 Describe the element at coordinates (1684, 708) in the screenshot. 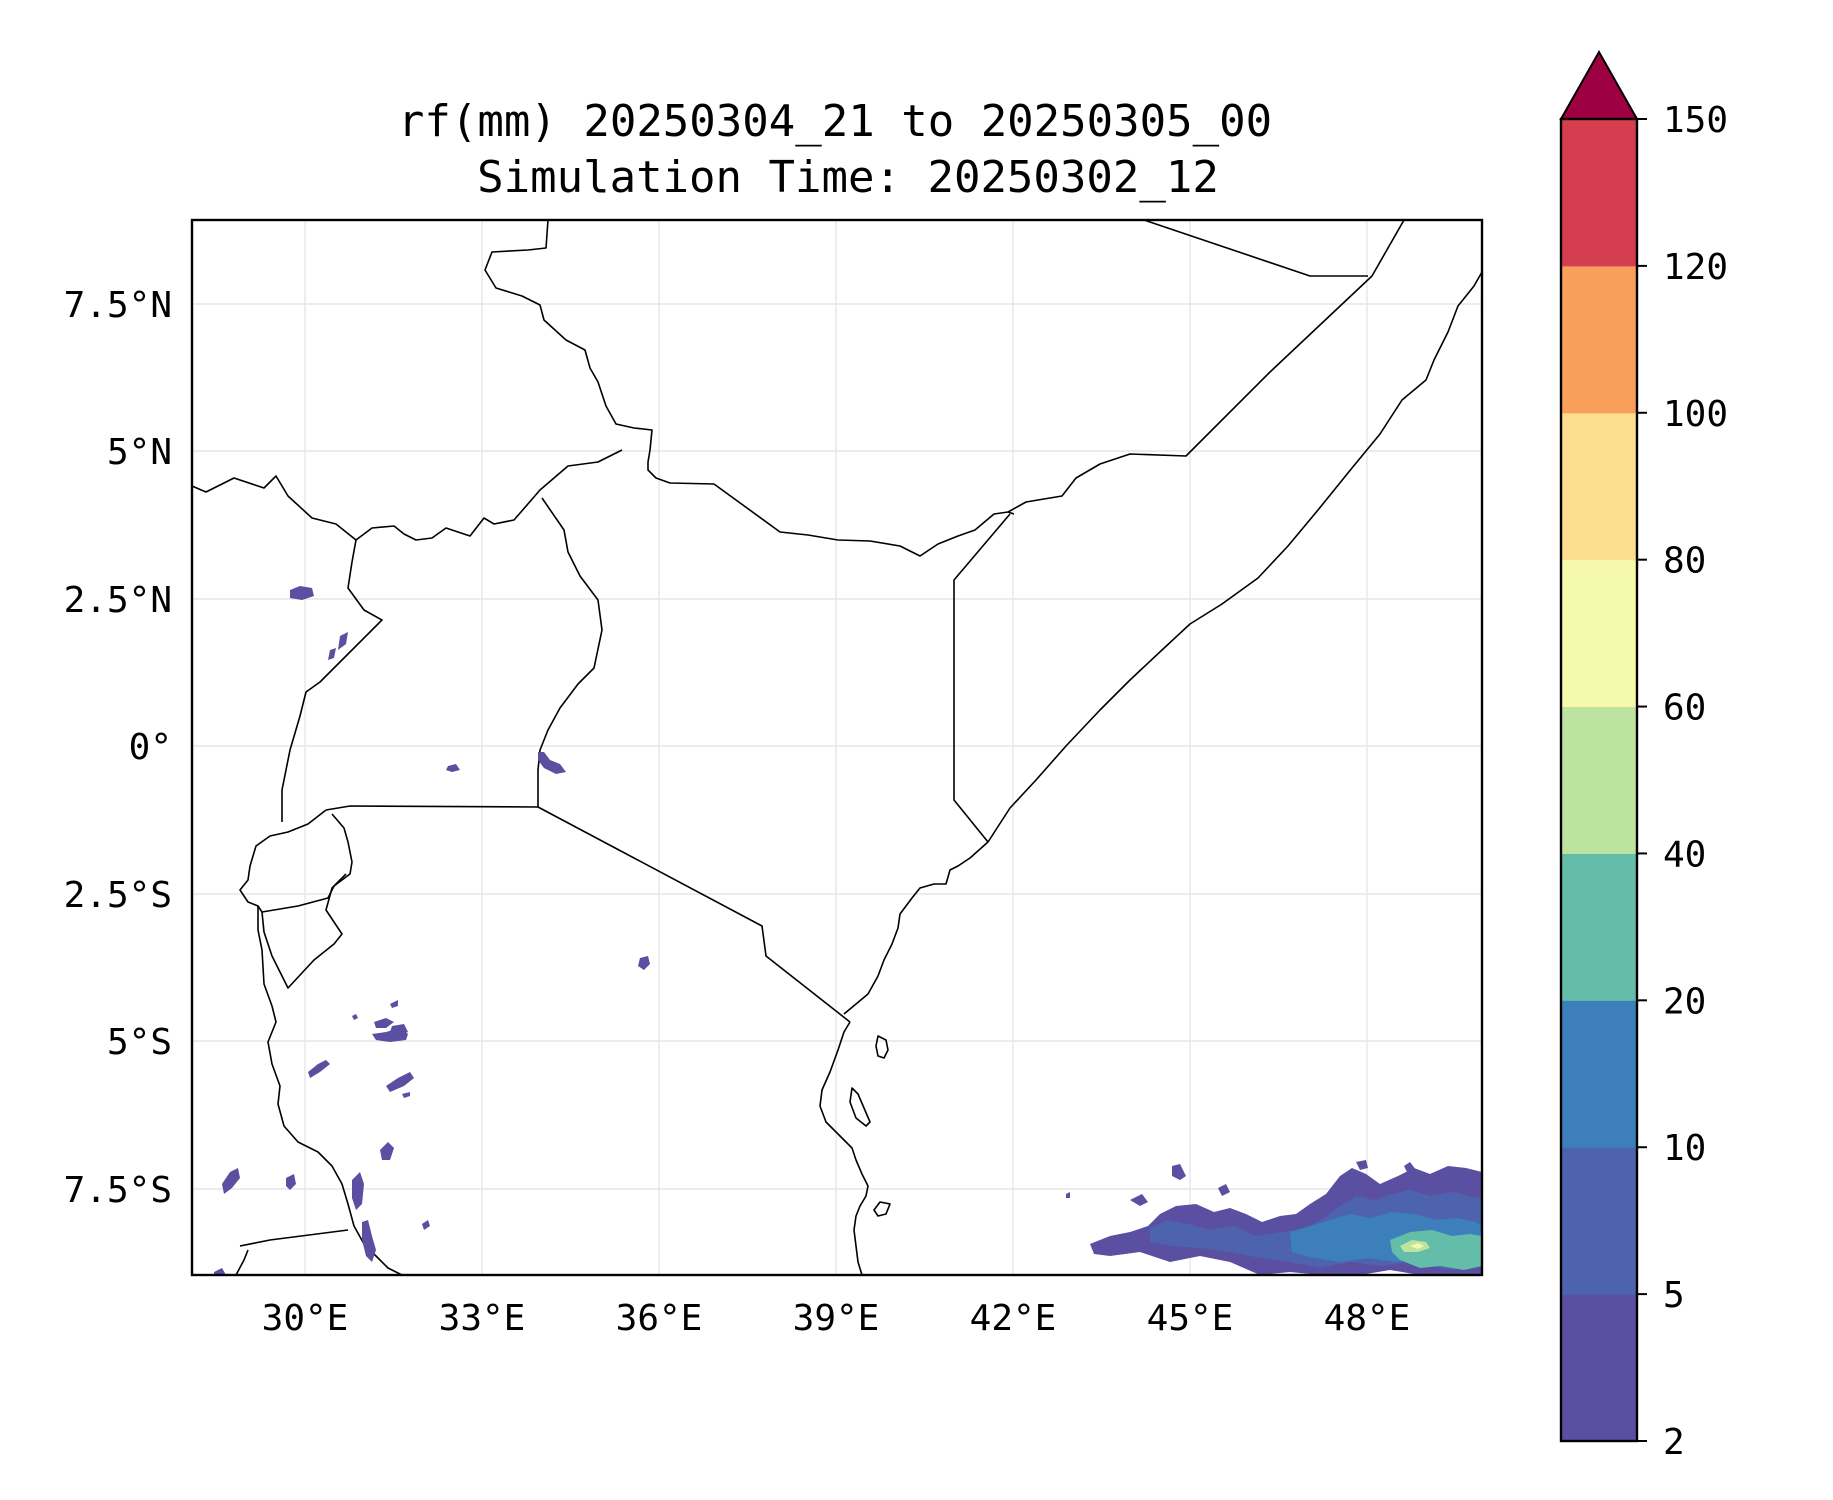

I see `colorbar-tick-label: 60` at that location.